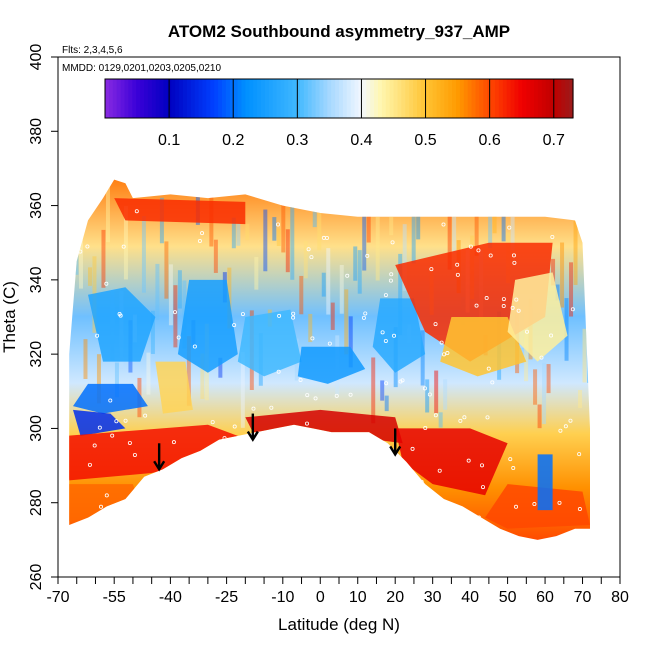 This screenshot has width=650, height=650. I want to click on y-axis-label: Theta (C), so click(9, 317).